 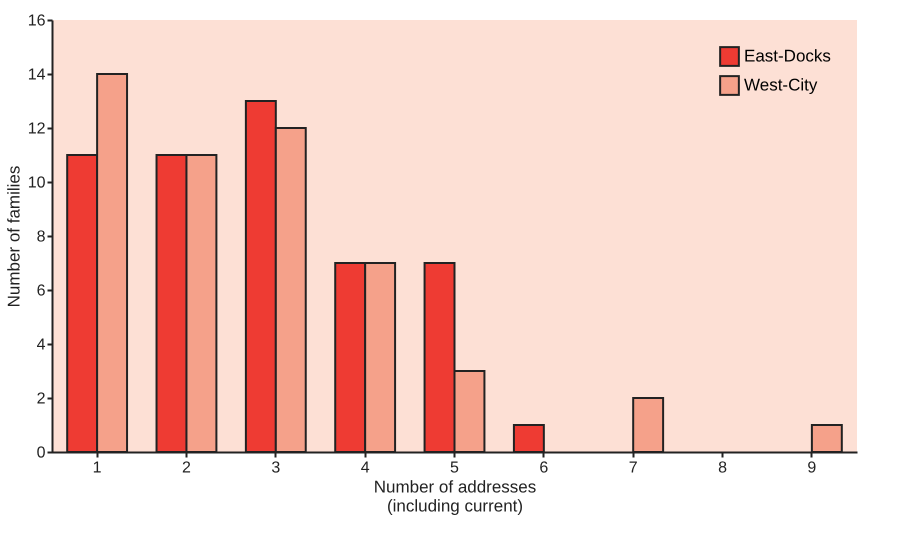 I want to click on legend-label: East-Docks, so click(x=787, y=56).